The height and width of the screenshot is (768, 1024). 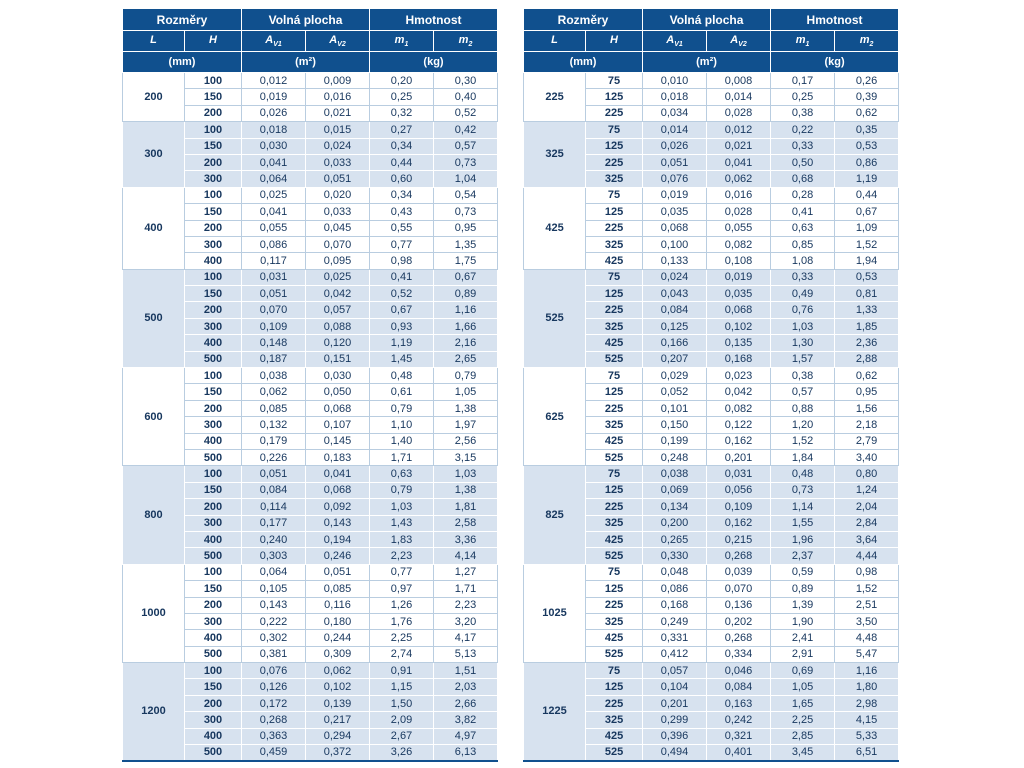 What do you see at coordinates (803, 212) in the screenshot?
I see `data-value: 0,41` at bounding box center [803, 212].